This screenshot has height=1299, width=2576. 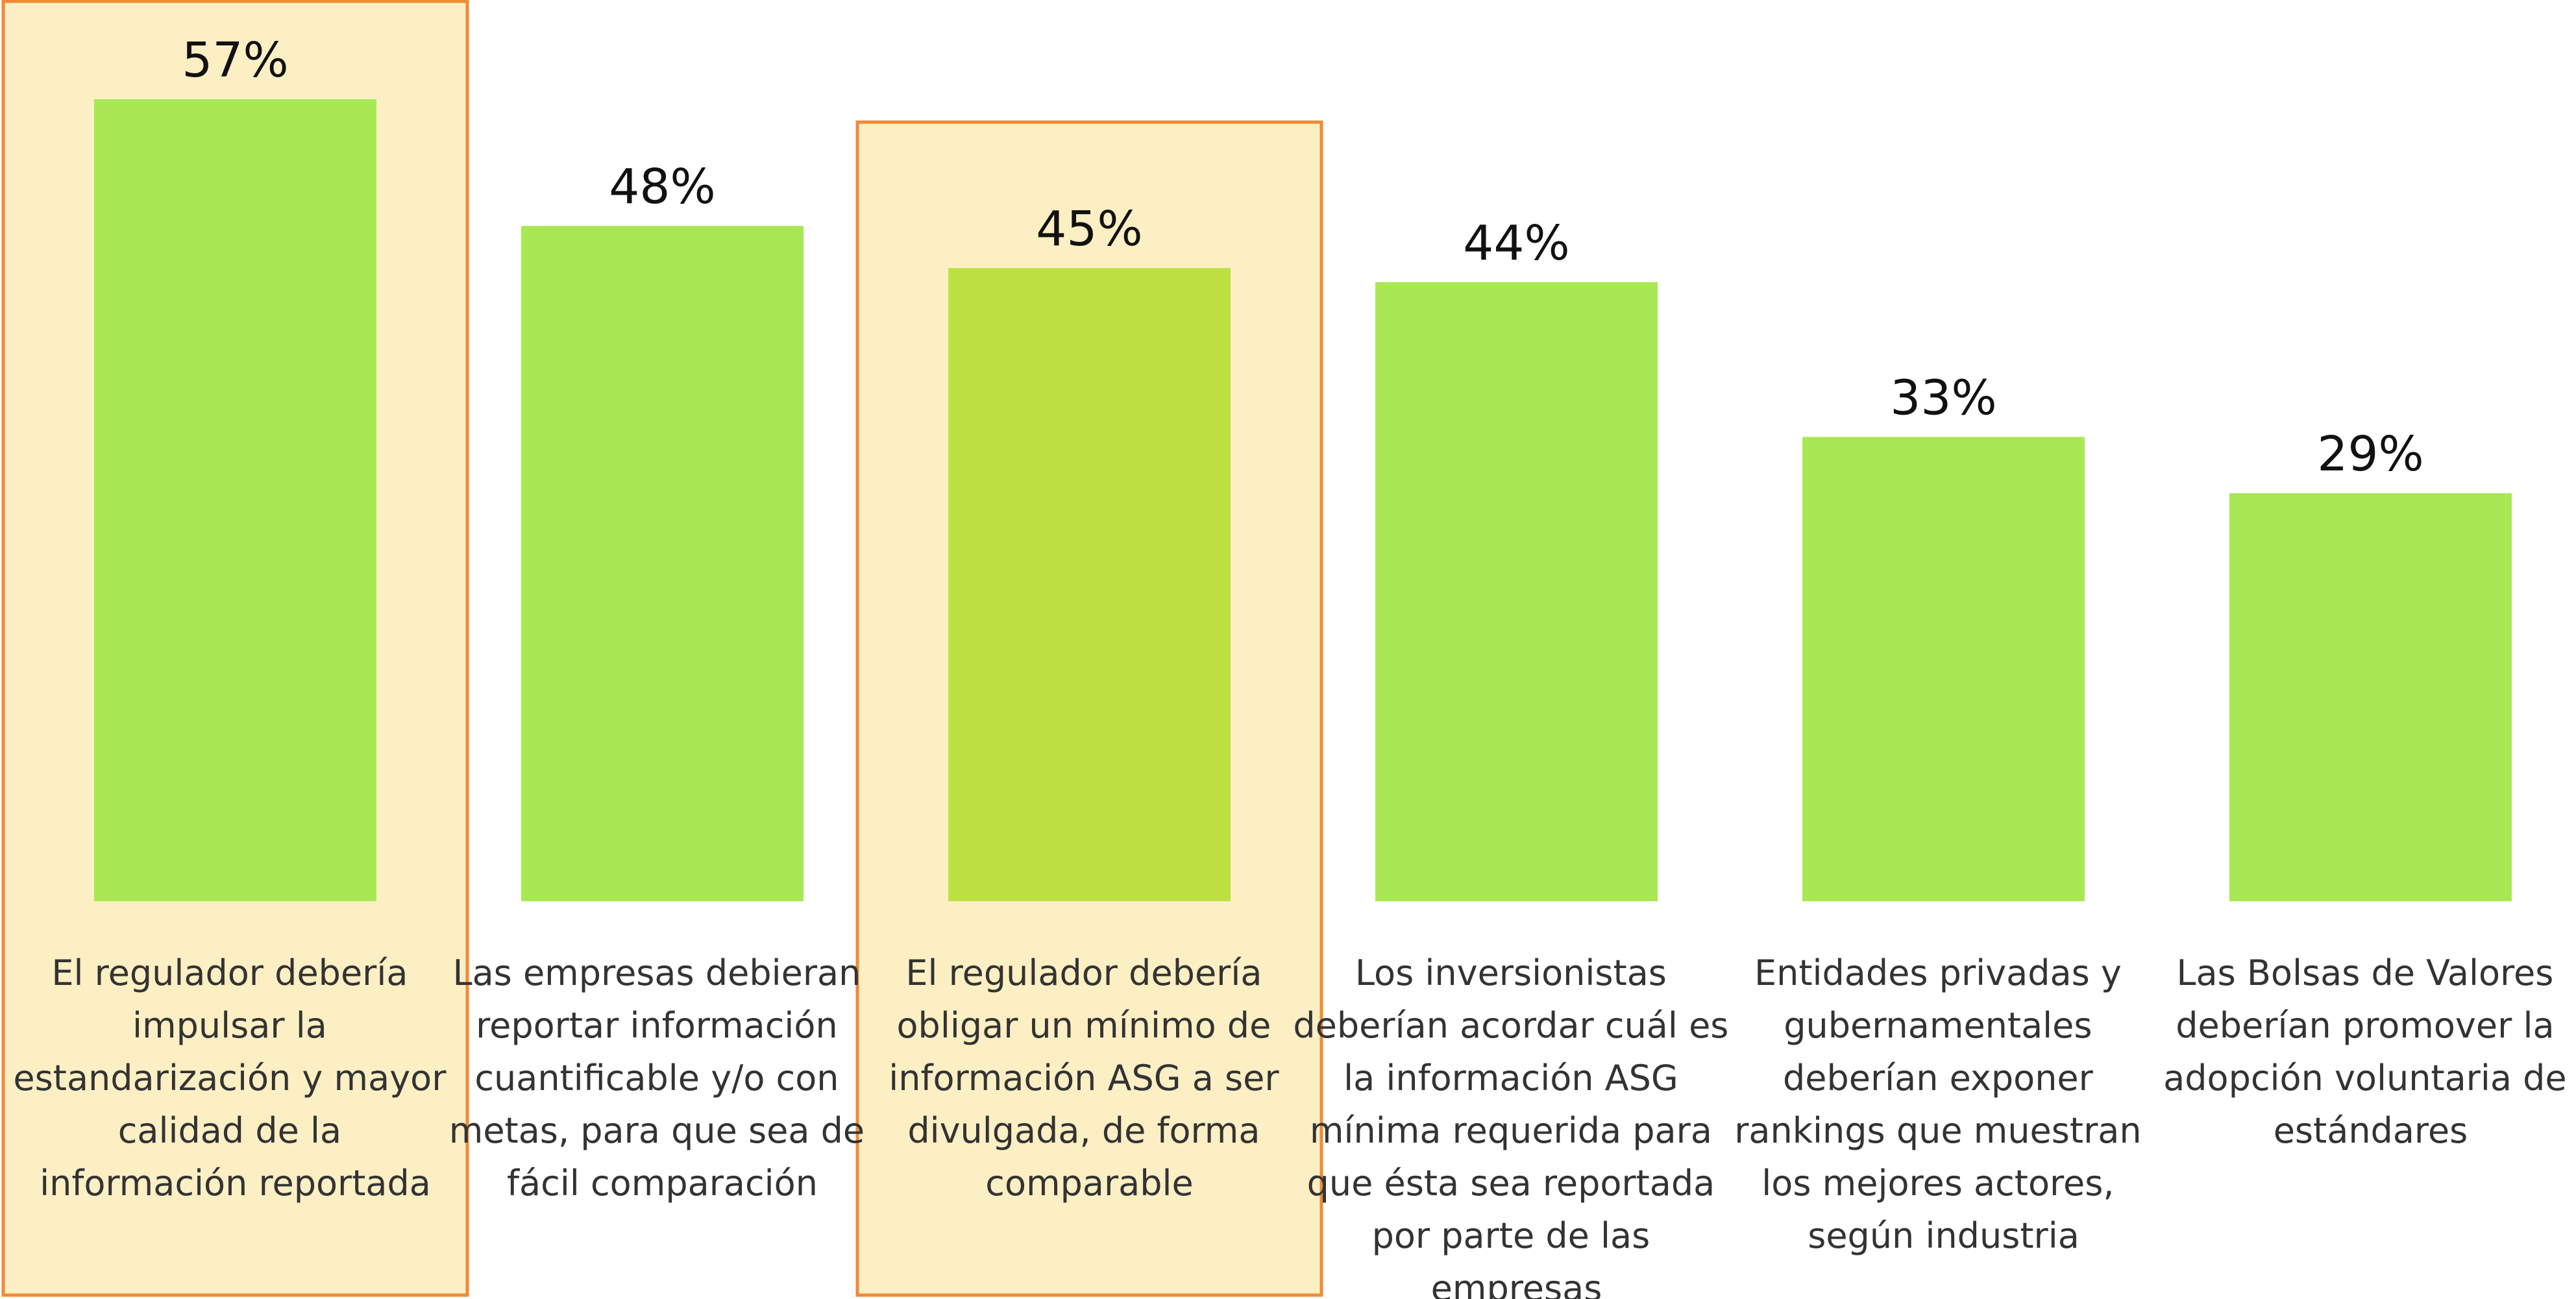 What do you see at coordinates (235, 60) in the screenshot?
I see `value-label: 57%` at bounding box center [235, 60].